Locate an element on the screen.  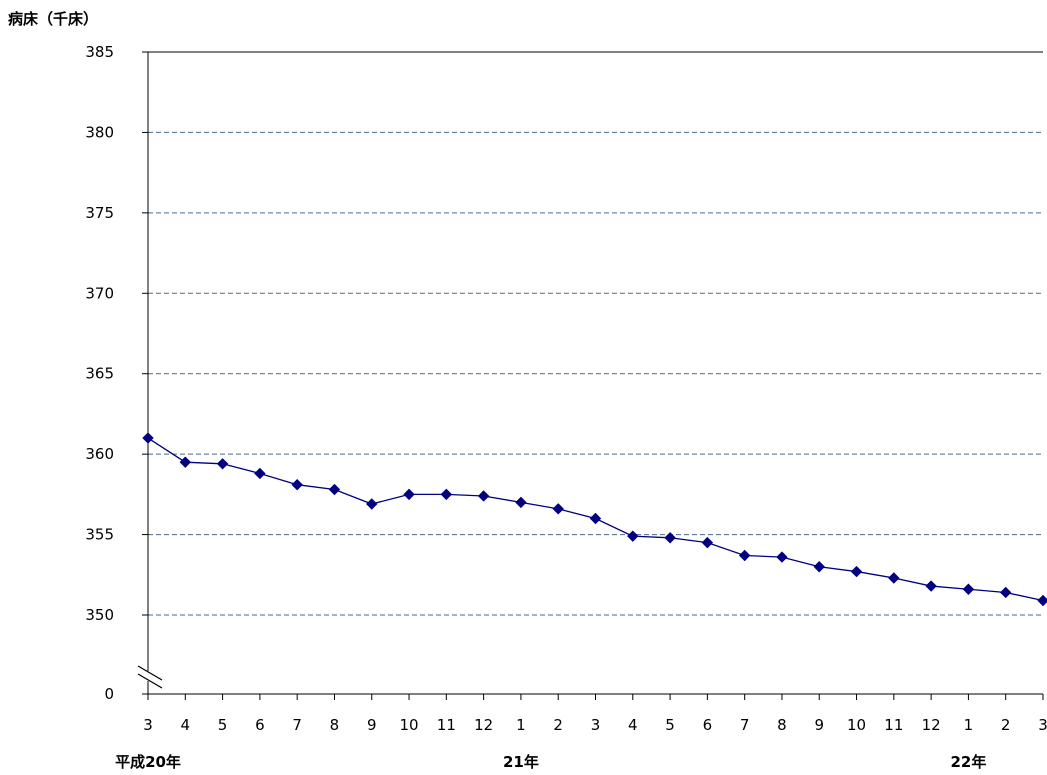
year-label: 22年 is located at coordinates (968, 762).